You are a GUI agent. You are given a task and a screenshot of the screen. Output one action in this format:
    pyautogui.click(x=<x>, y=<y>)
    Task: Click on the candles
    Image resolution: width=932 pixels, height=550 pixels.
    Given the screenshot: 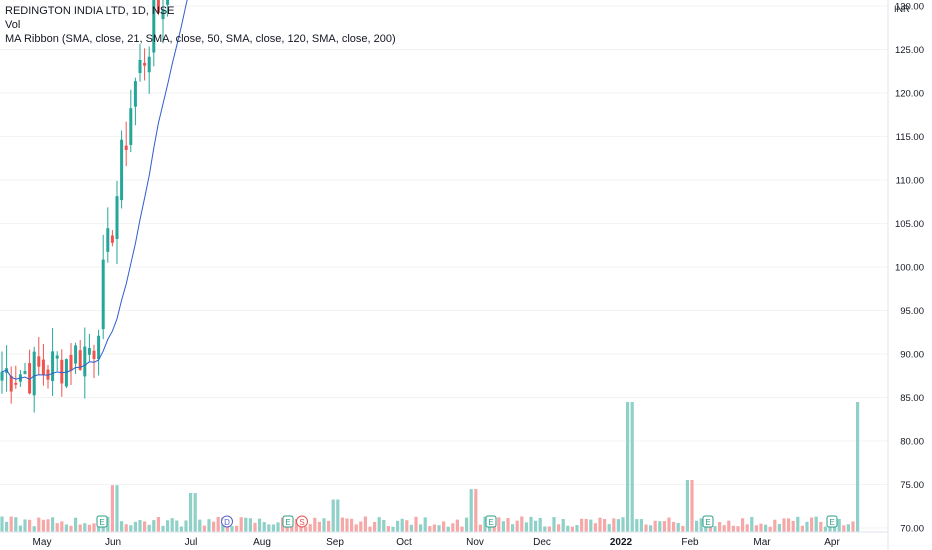 What is the action you would take?
    pyautogui.click(x=85, y=206)
    